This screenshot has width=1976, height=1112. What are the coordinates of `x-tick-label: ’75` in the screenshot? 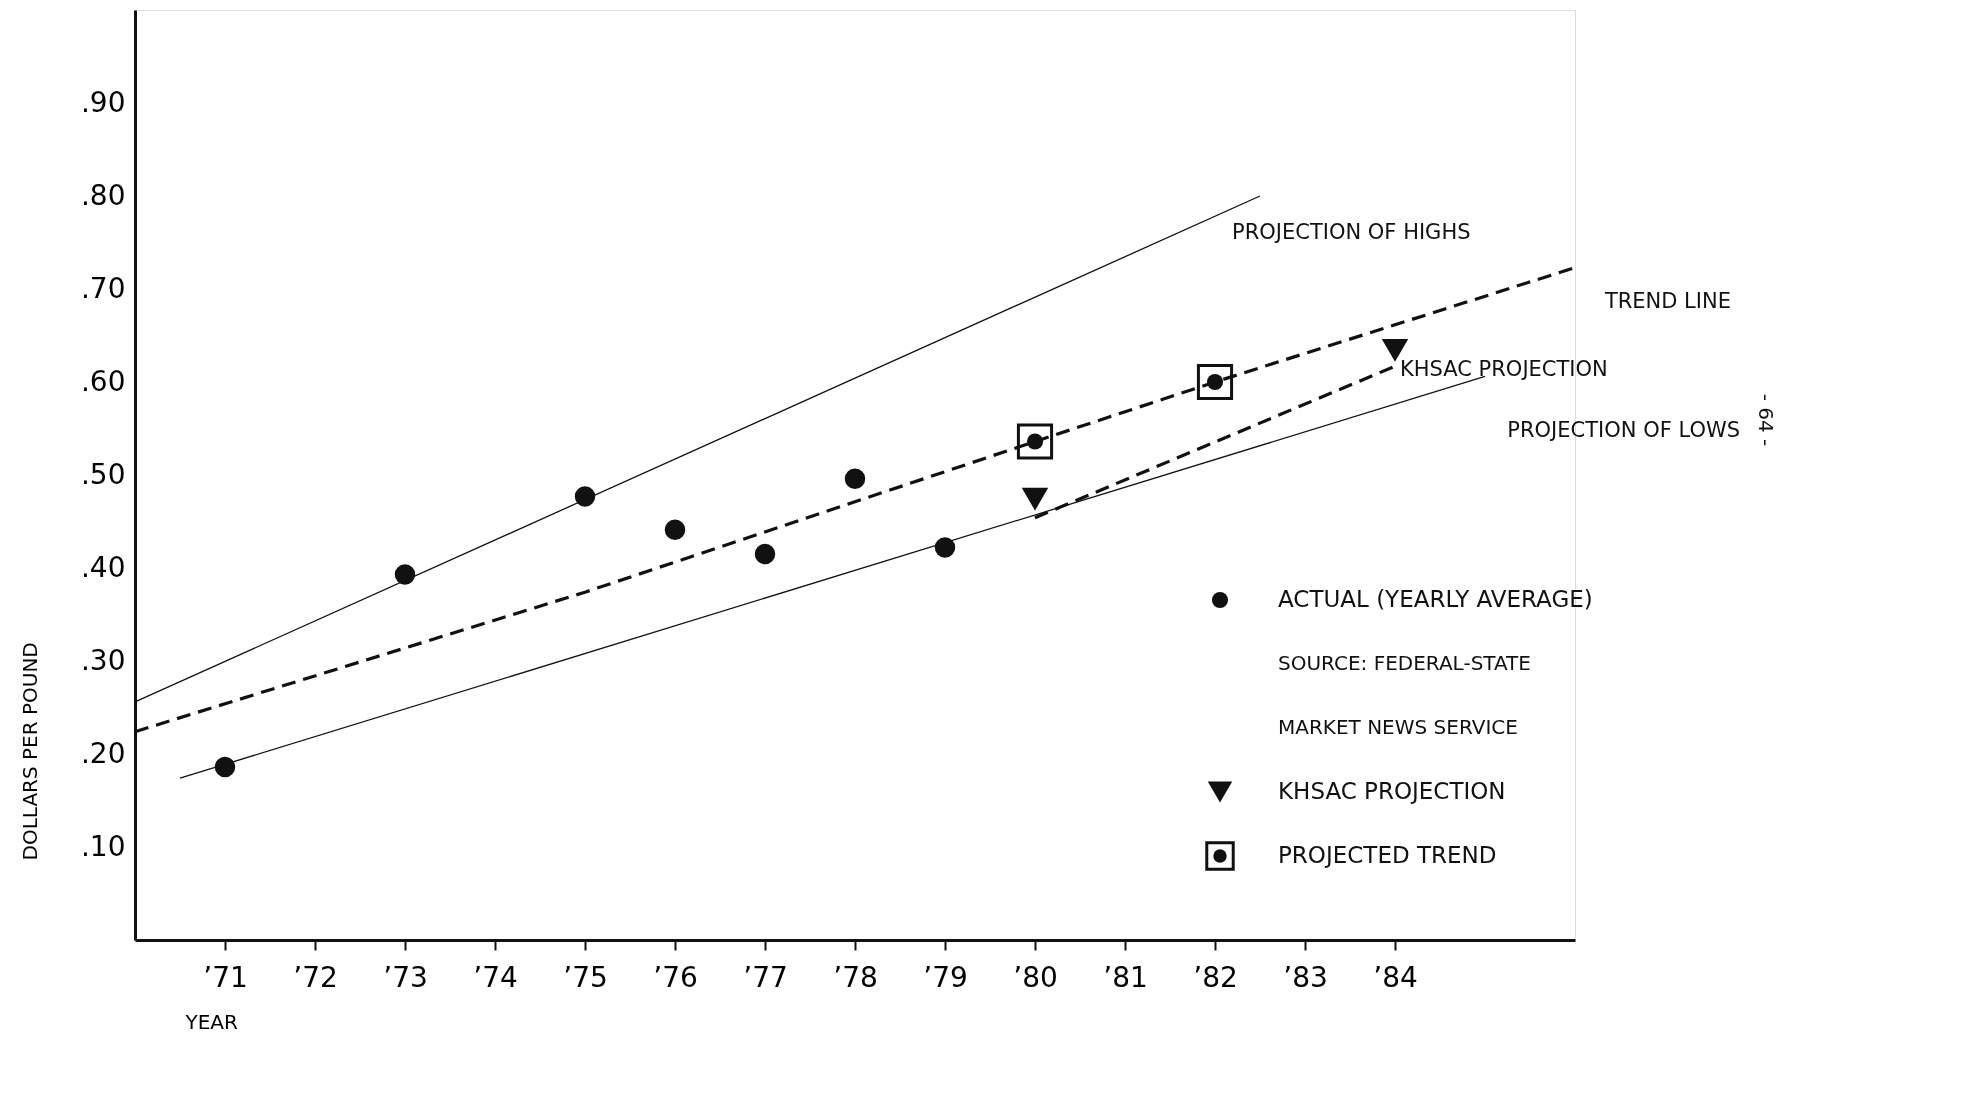 It's located at (585, 977).